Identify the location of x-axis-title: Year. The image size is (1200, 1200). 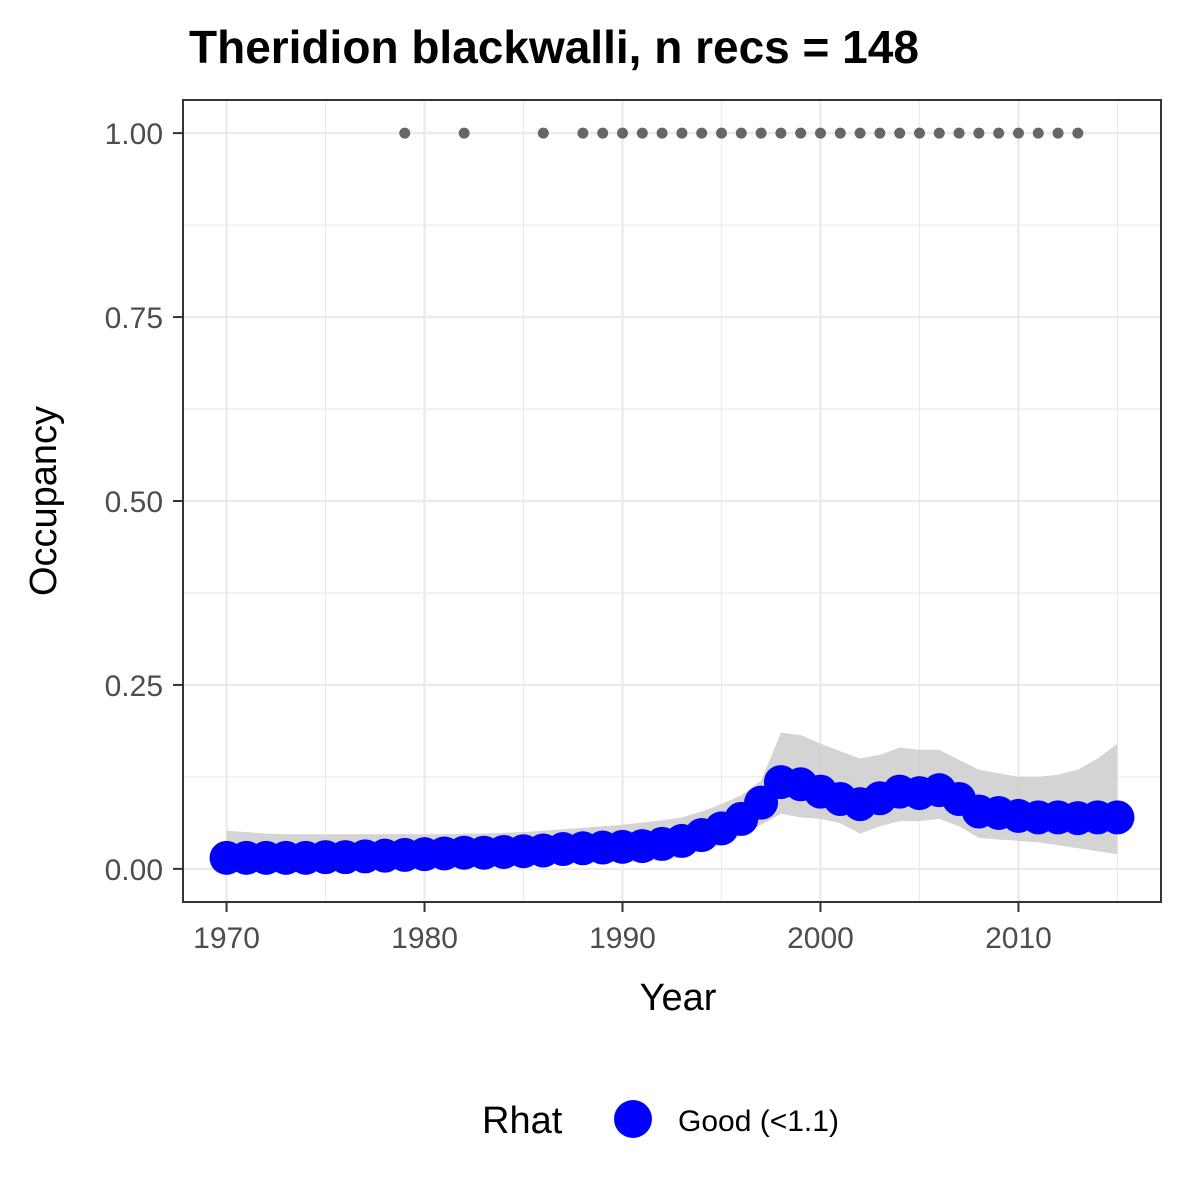
(678, 998).